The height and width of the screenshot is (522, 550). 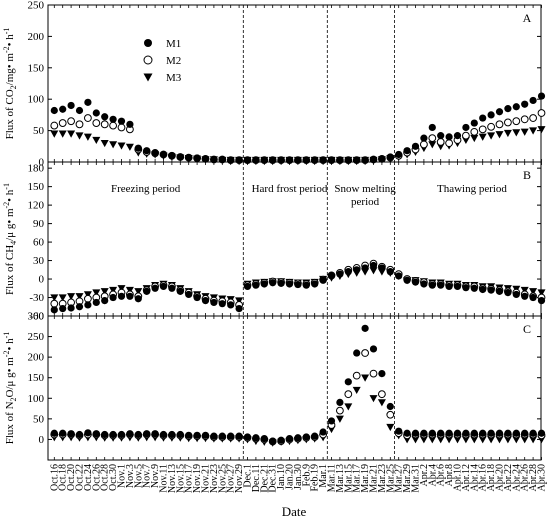 What do you see at coordinates (39, 224) in the screenshot?
I see `y-tick-label: 90` at bounding box center [39, 224].